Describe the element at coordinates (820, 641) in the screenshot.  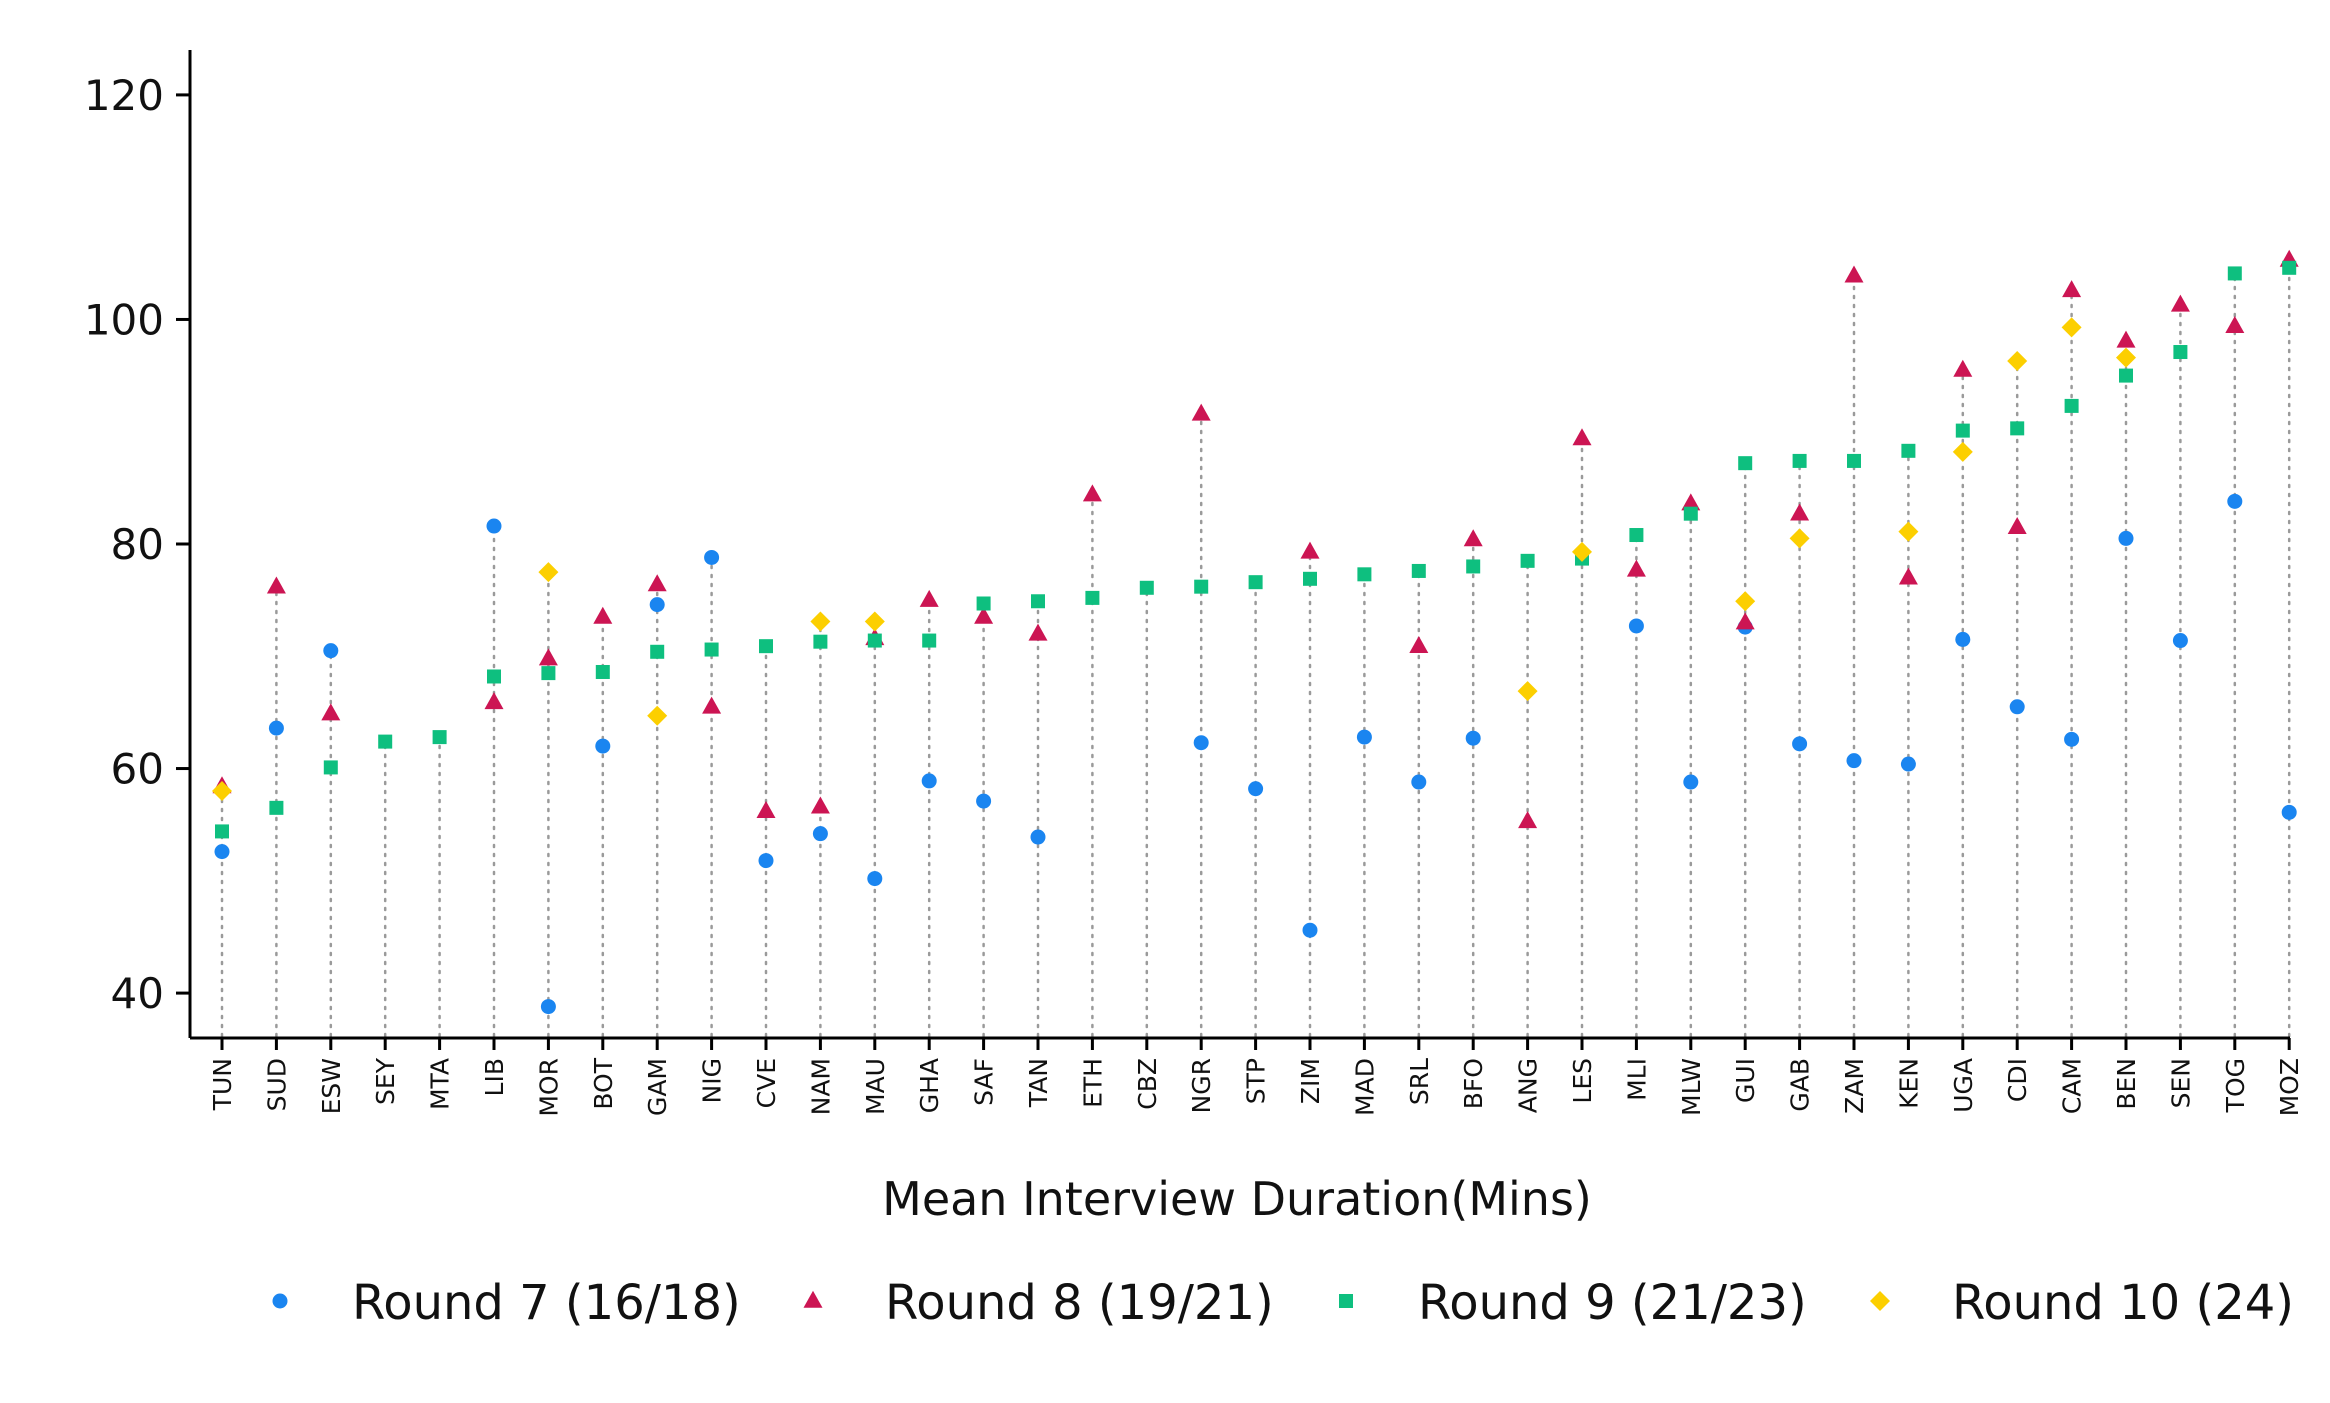
I see `point-square-nam` at that location.